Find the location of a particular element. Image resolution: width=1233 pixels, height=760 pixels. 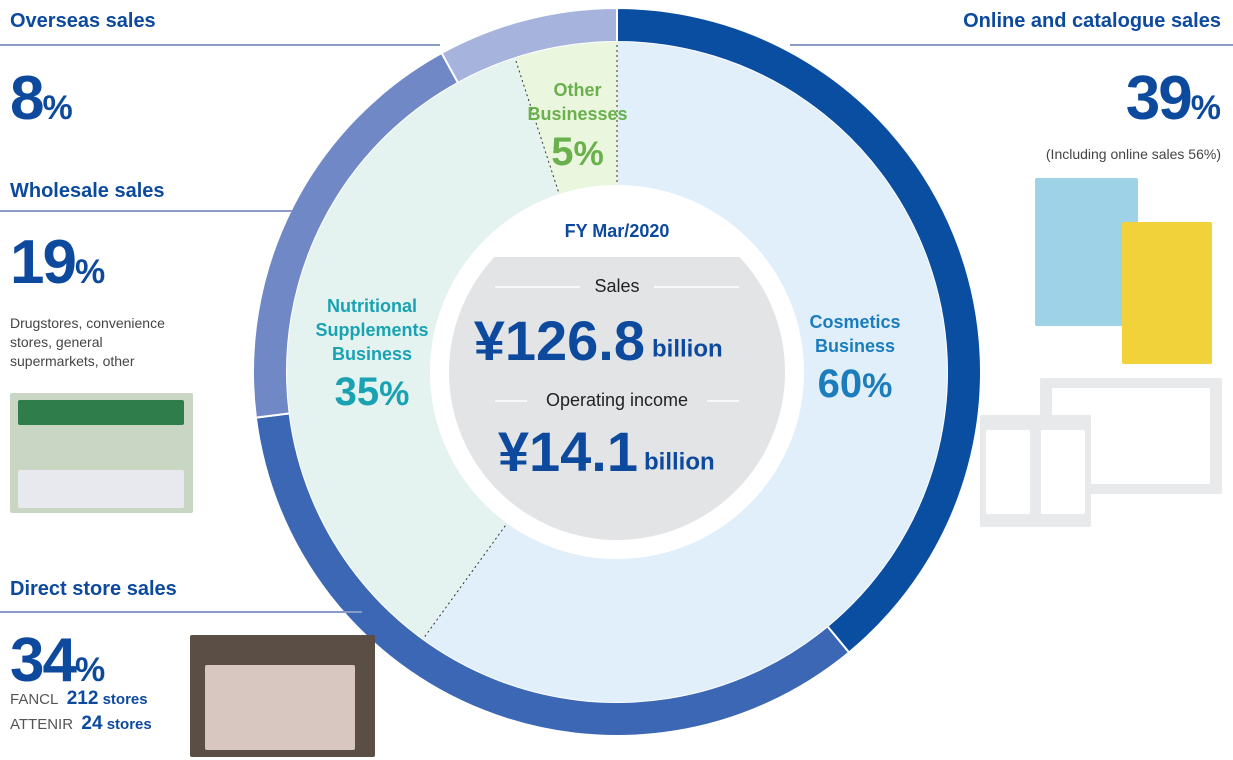

channel-header: Direct store sales is located at coordinates (93, 589).